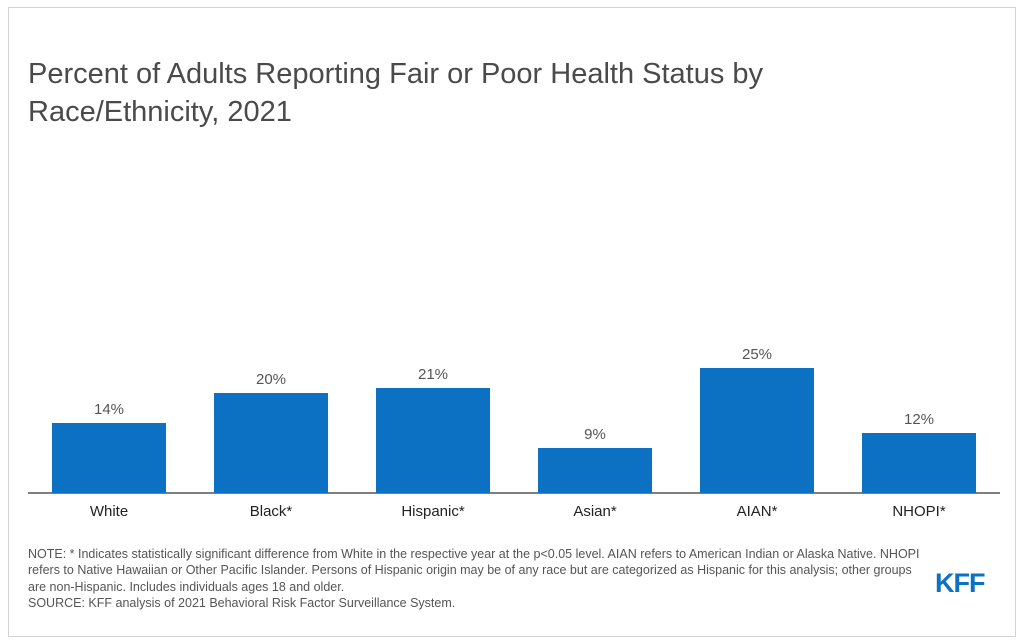 This screenshot has width=1024, height=644. I want to click on x-tick-label-2: Hispanic*, so click(433, 511).